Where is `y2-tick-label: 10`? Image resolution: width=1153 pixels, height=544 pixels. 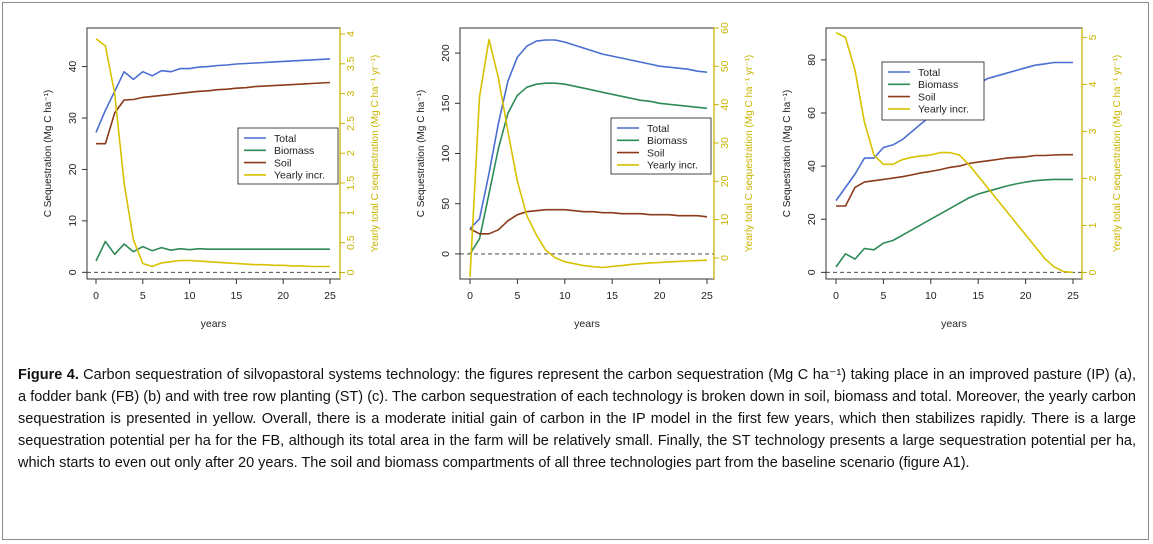
y2-tick-label: 10 is located at coordinates (725, 220).